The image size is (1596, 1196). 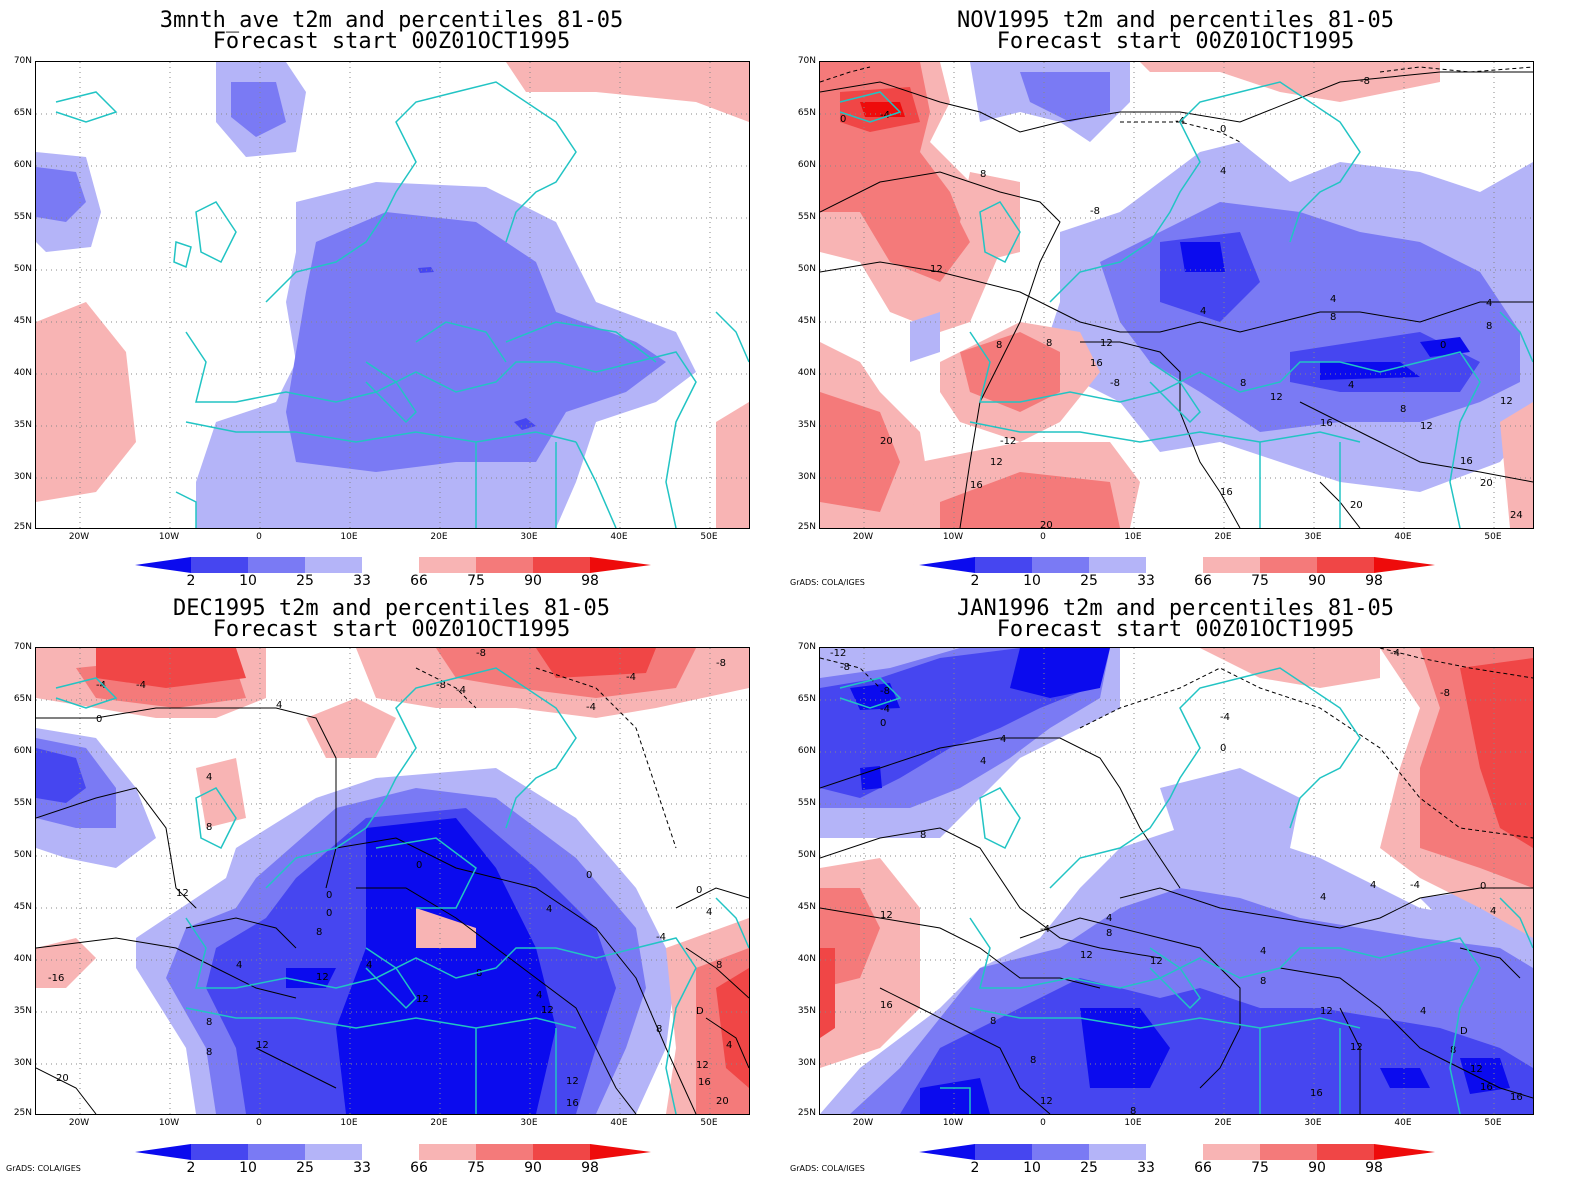 What do you see at coordinates (1516, 515) in the screenshot?
I see `svg-text: 24` at bounding box center [1516, 515].